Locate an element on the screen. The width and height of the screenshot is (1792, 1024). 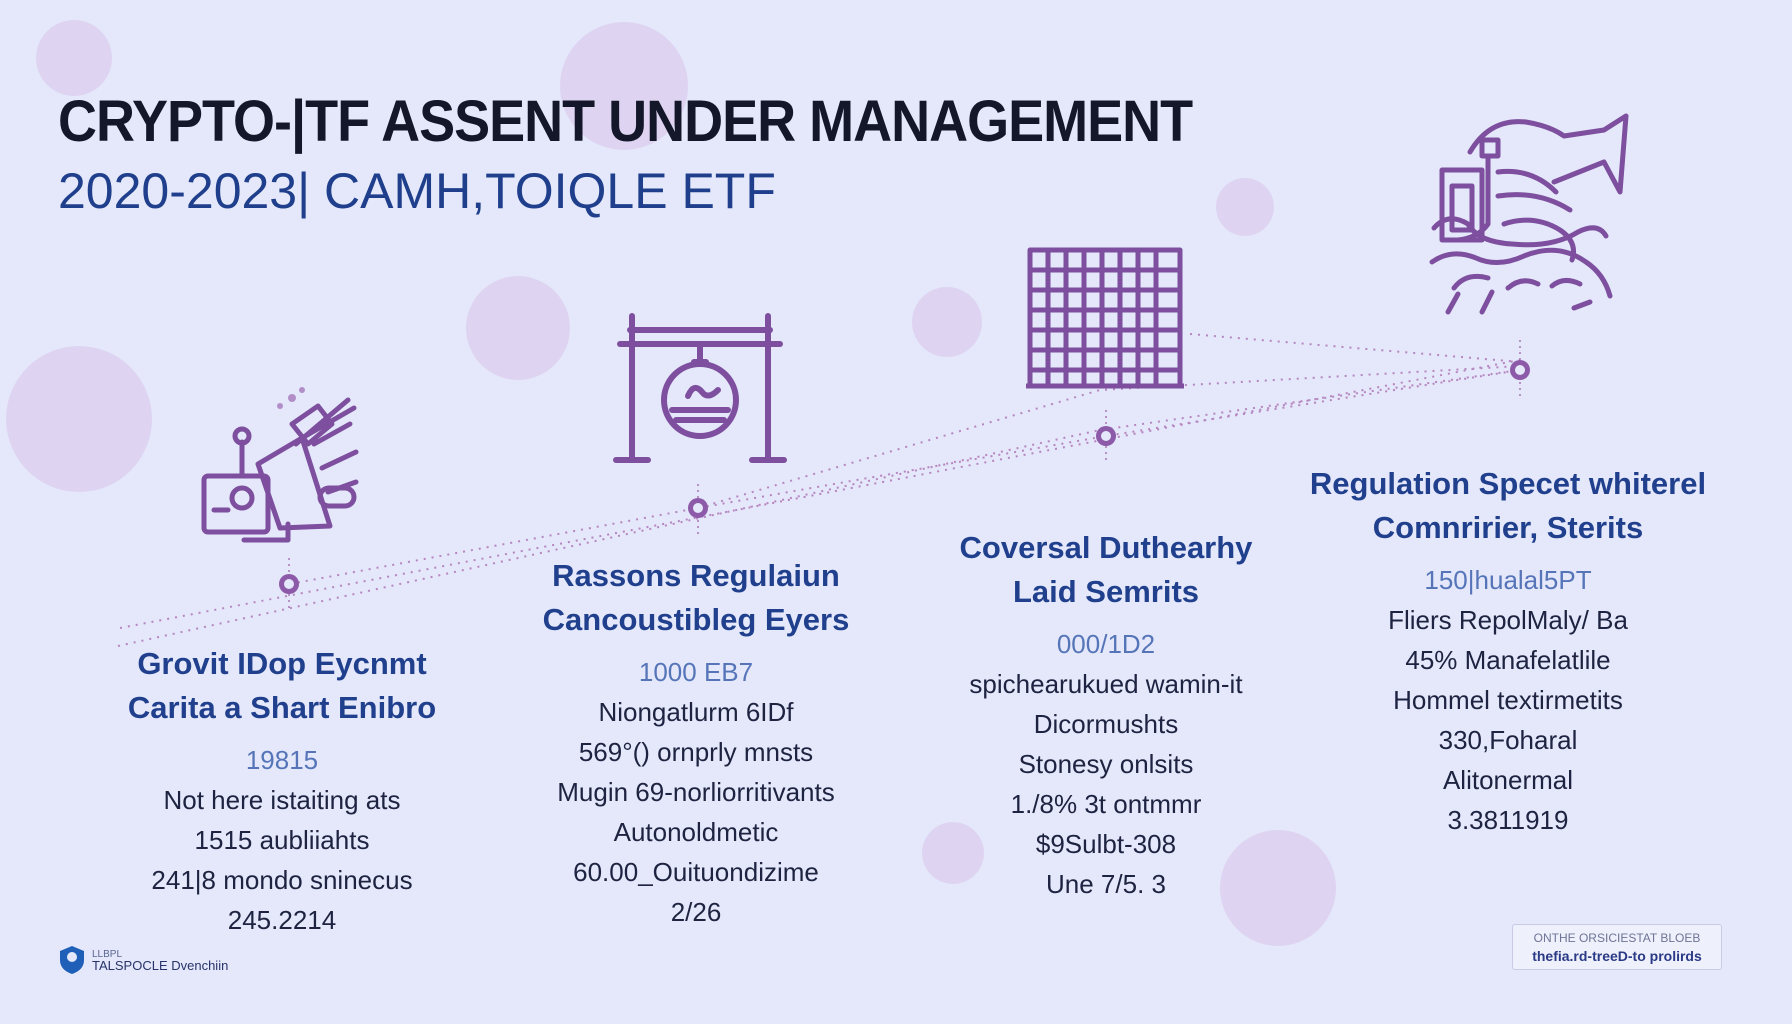
milestone-detail-line: 569°() ornprly mnsts is located at coordinates (696, 752).